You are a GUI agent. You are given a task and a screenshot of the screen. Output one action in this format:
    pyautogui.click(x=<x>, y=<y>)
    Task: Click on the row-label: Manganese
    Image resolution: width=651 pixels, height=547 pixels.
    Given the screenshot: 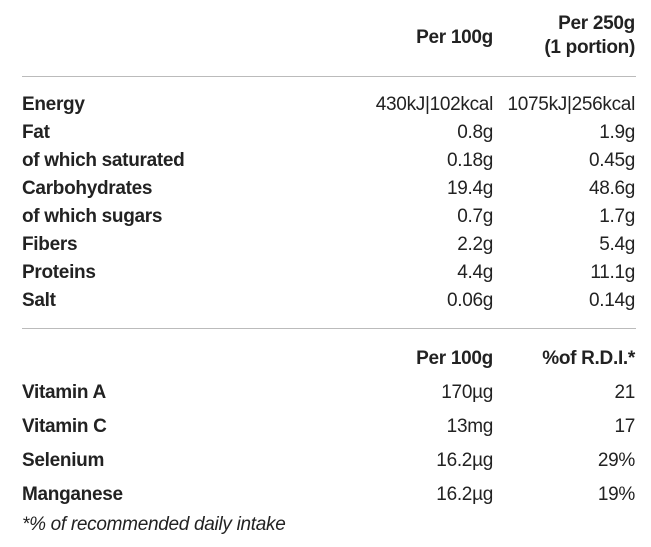 What is the action you would take?
    pyautogui.click(x=72, y=494)
    